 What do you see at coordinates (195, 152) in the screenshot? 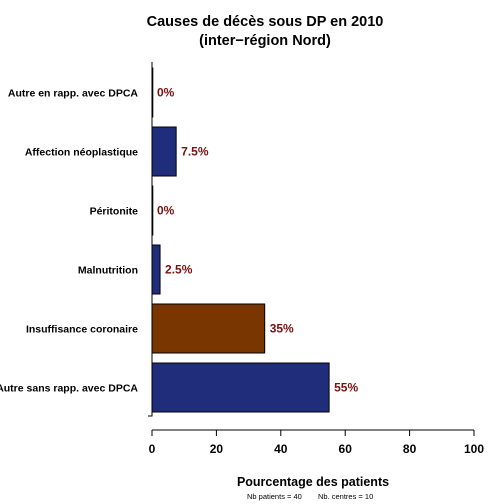
I see `value-label-2: 7.5%` at bounding box center [195, 152].